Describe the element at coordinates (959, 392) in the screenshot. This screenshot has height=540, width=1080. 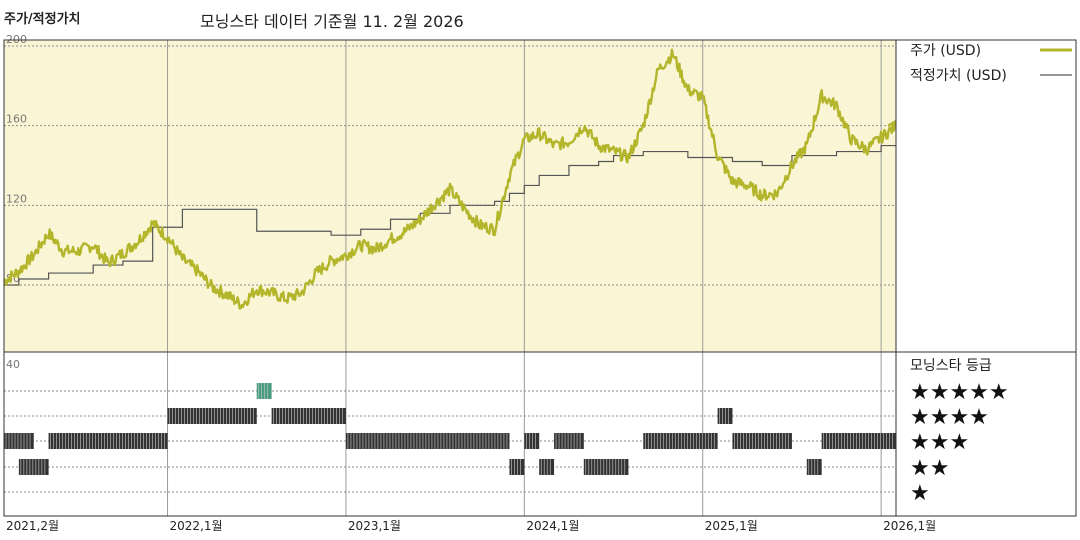
I see `star-rating-label: ★★★★★` at that location.